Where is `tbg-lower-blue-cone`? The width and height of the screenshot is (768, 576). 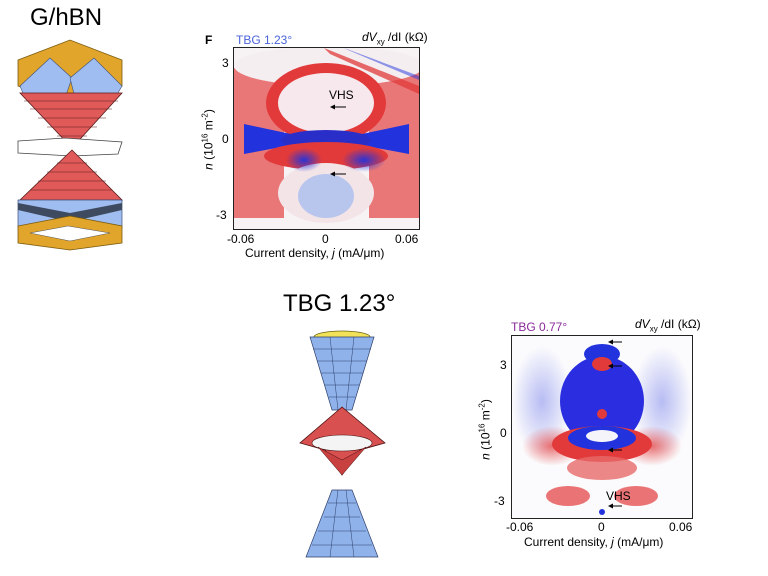 tbg-lower-blue-cone is located at coordinates (342, 523).